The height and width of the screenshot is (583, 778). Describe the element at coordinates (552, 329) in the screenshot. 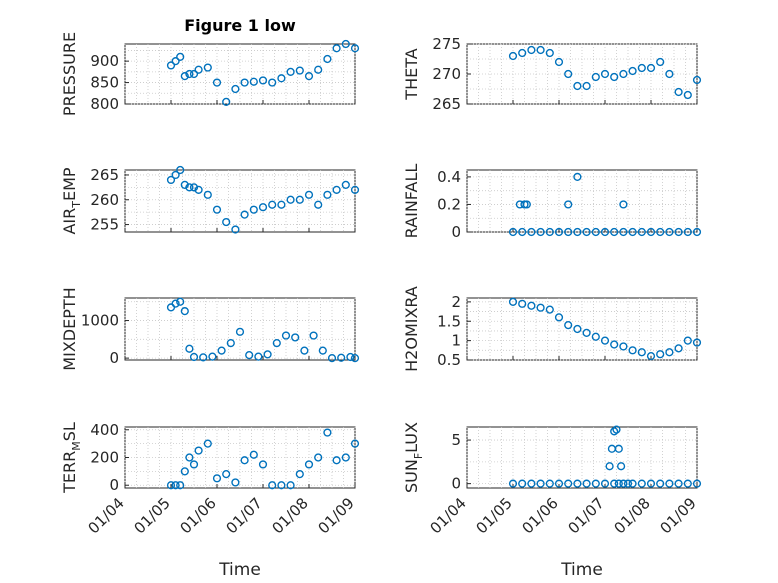

I see `subplot-6: 0.51 1.52 H2OMIXRA` at that location.